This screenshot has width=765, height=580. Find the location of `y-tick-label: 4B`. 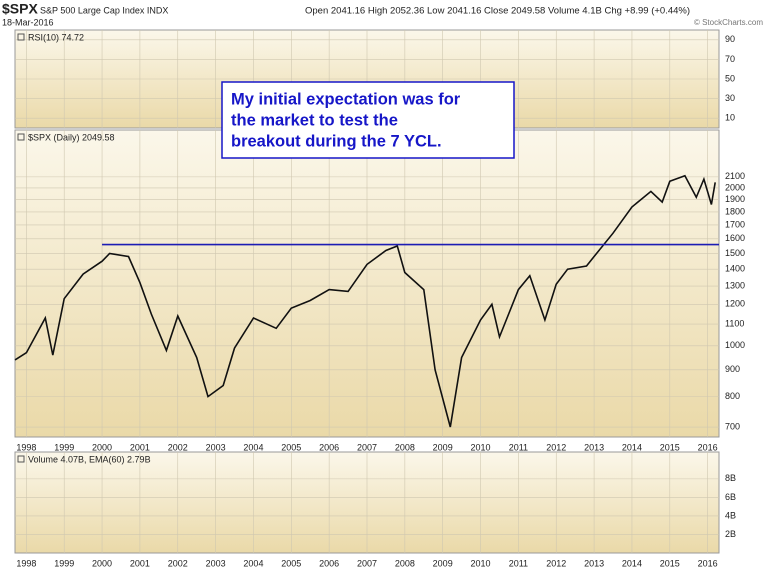

y-tick-label: 4B is located at coordinates (730, 515).